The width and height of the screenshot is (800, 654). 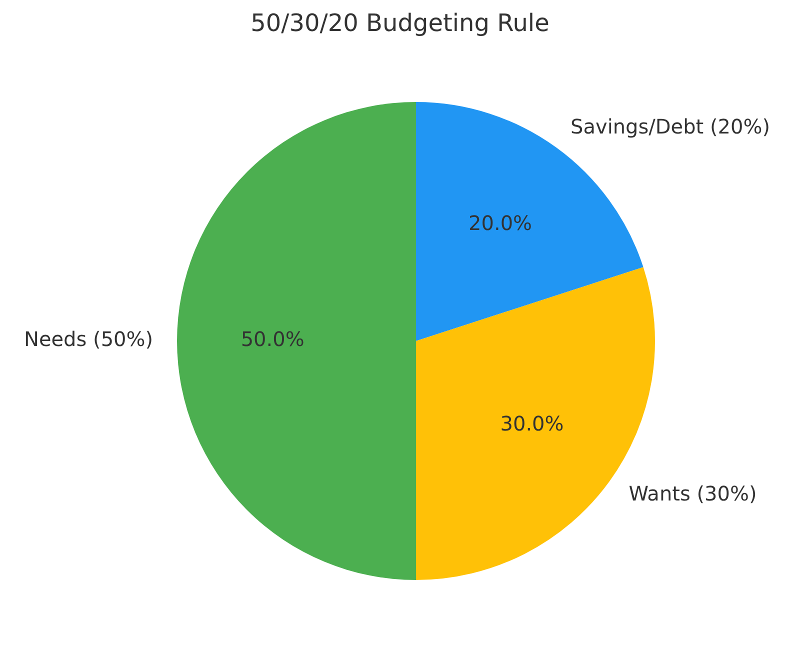 I want to click on data-label: 30.0%, so click(x=532, y=423).